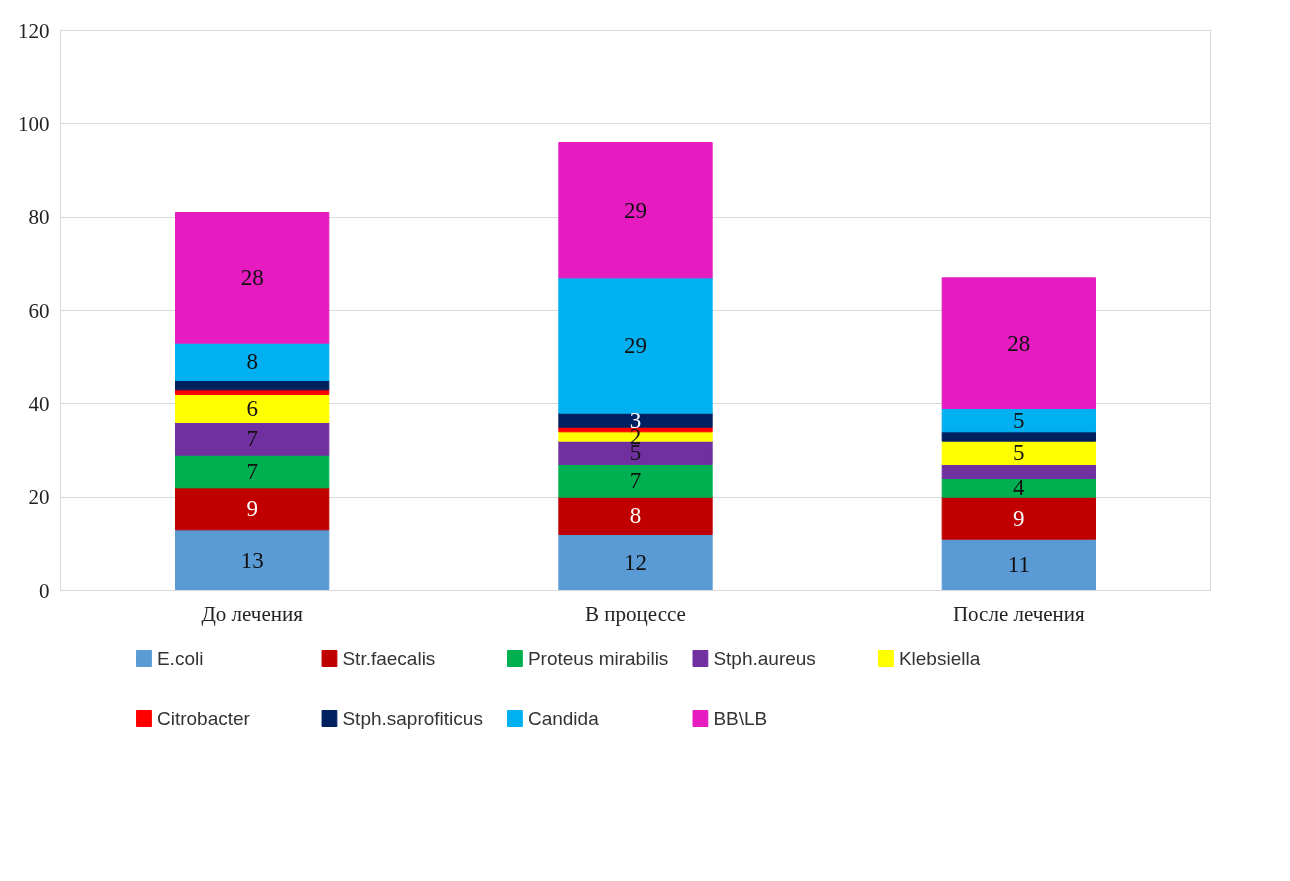  I want to click on x-tick-label: До лечения, so click(252, 613).